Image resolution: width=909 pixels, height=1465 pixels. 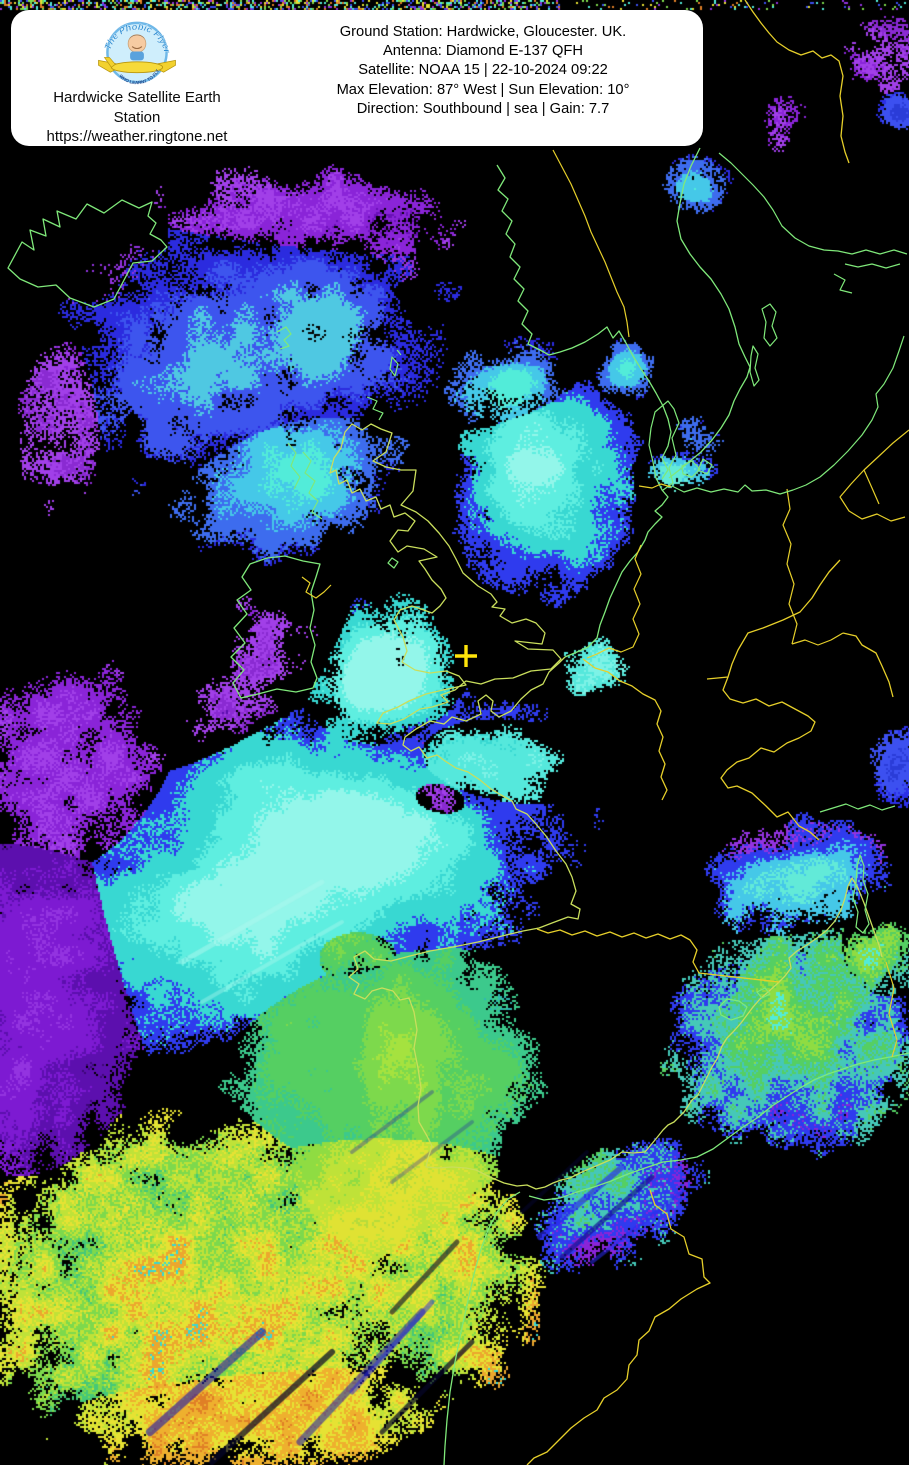 I want to click on station-url: https://weather.ringtone.net, so click(x=137, y=136).